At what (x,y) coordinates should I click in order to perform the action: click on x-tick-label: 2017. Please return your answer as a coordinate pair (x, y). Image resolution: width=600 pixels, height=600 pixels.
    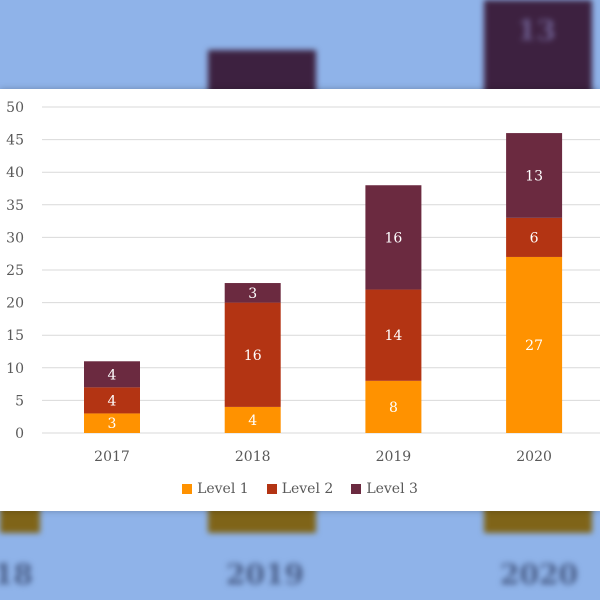
    Looking at the image, I should click on (112, 457).